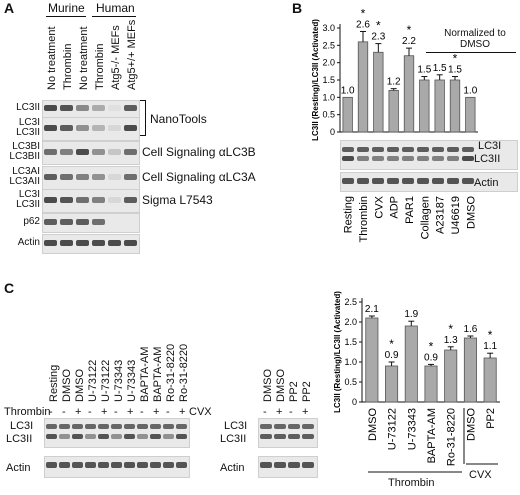 The image size is (520, 495). Describe the element at coordinates (395, 207) in the screenshot. I see `category-label: ADP` at that location.